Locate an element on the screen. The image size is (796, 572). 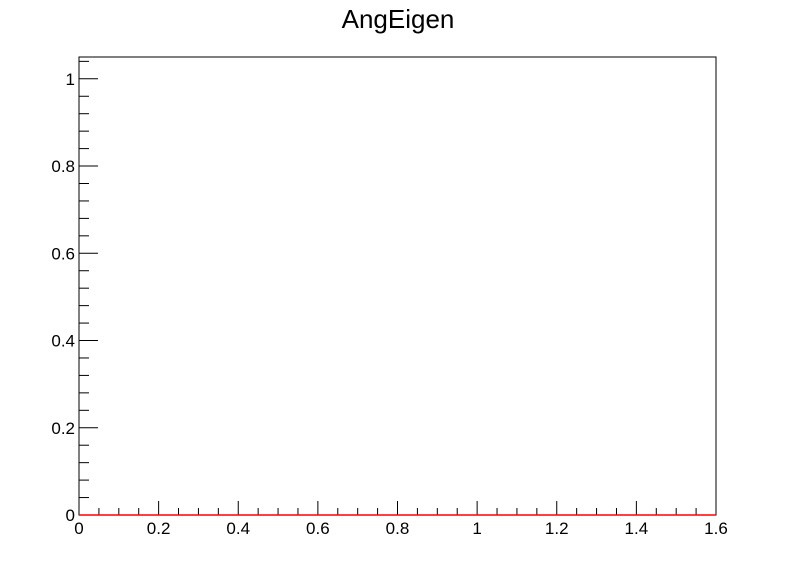
y-tick-label: 0 is located at coordinates (70, 515).